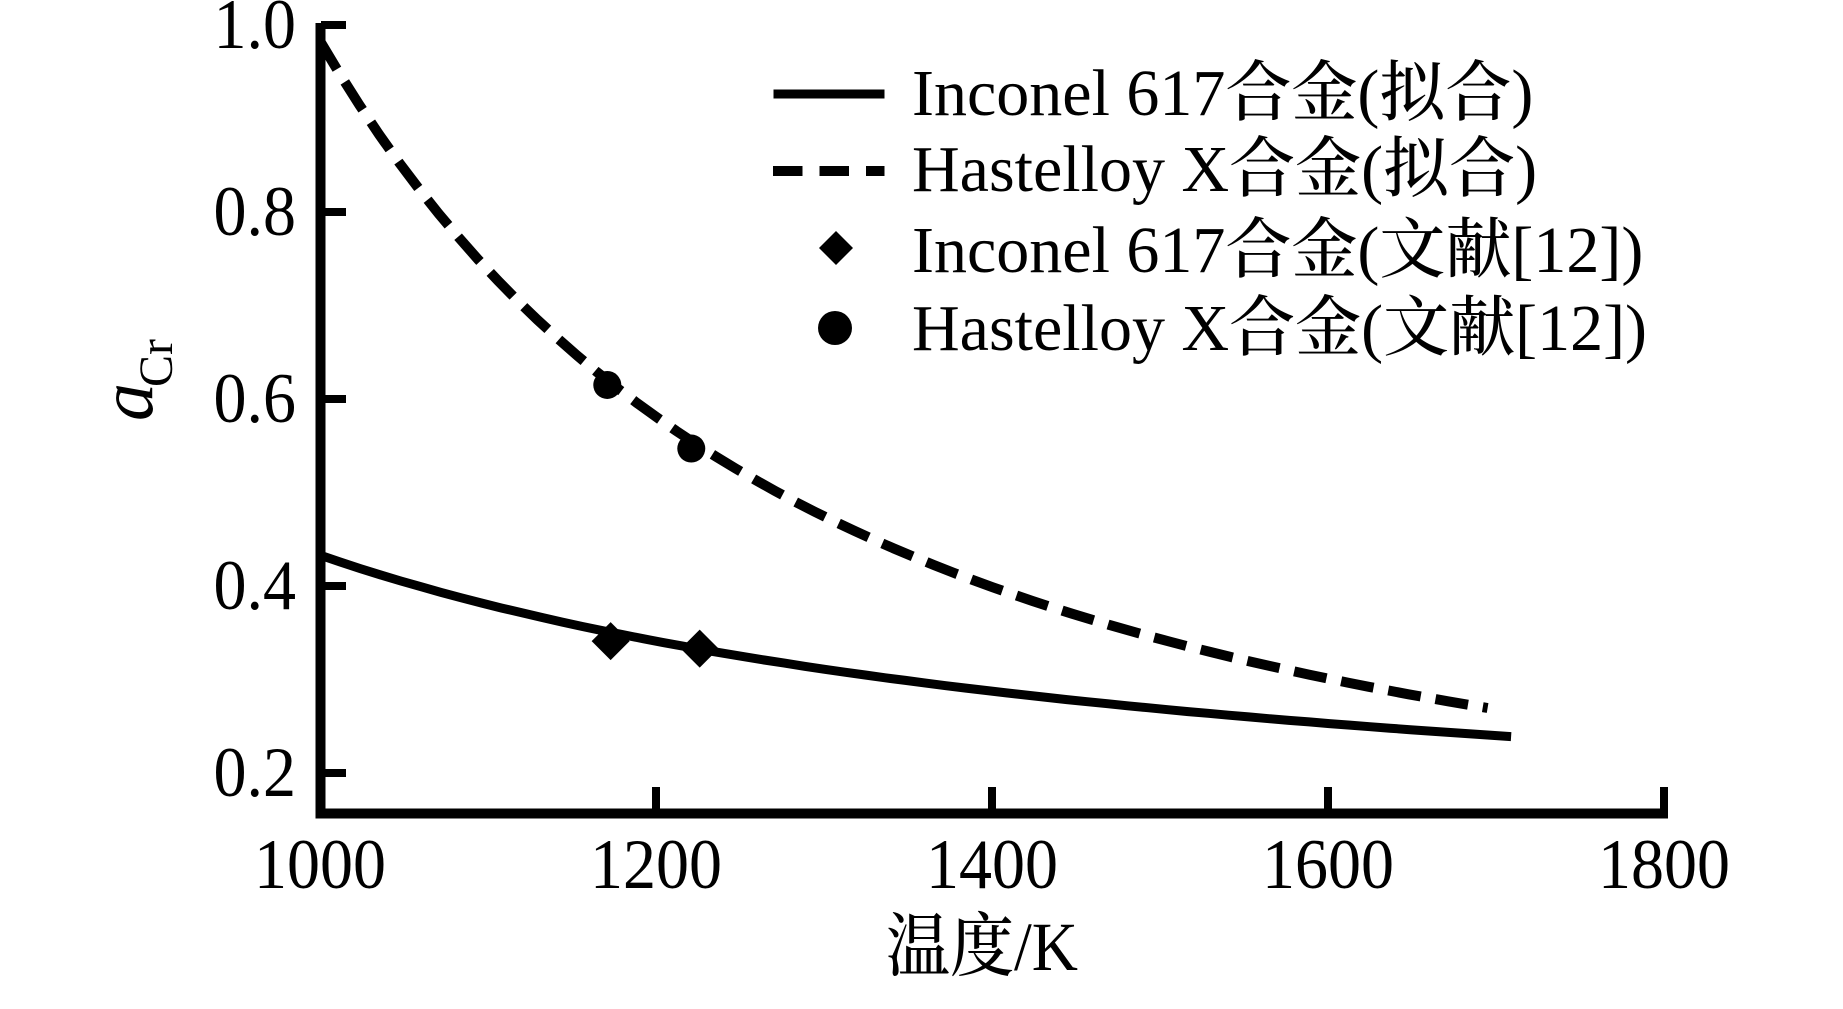 Image resolution: width=1843 pixels, height=1009 pixels. What do you see at coordinates (1279, 328) in the screenshot?
I see `legend-label-3: Hastelloy X合金(文献[12])` at bounding box center [1279, 328].